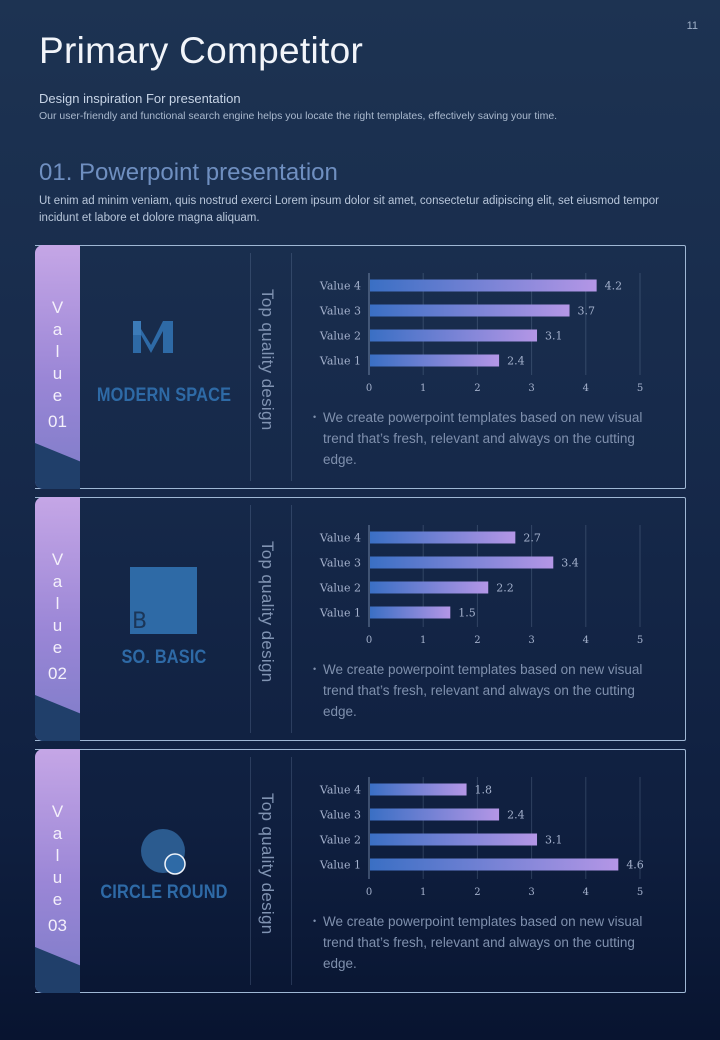 Image resolution: width=720 pixels, height=1040 pixels. I want to click on brand-logo-area: MODERN SPACE, so click(164, 367).